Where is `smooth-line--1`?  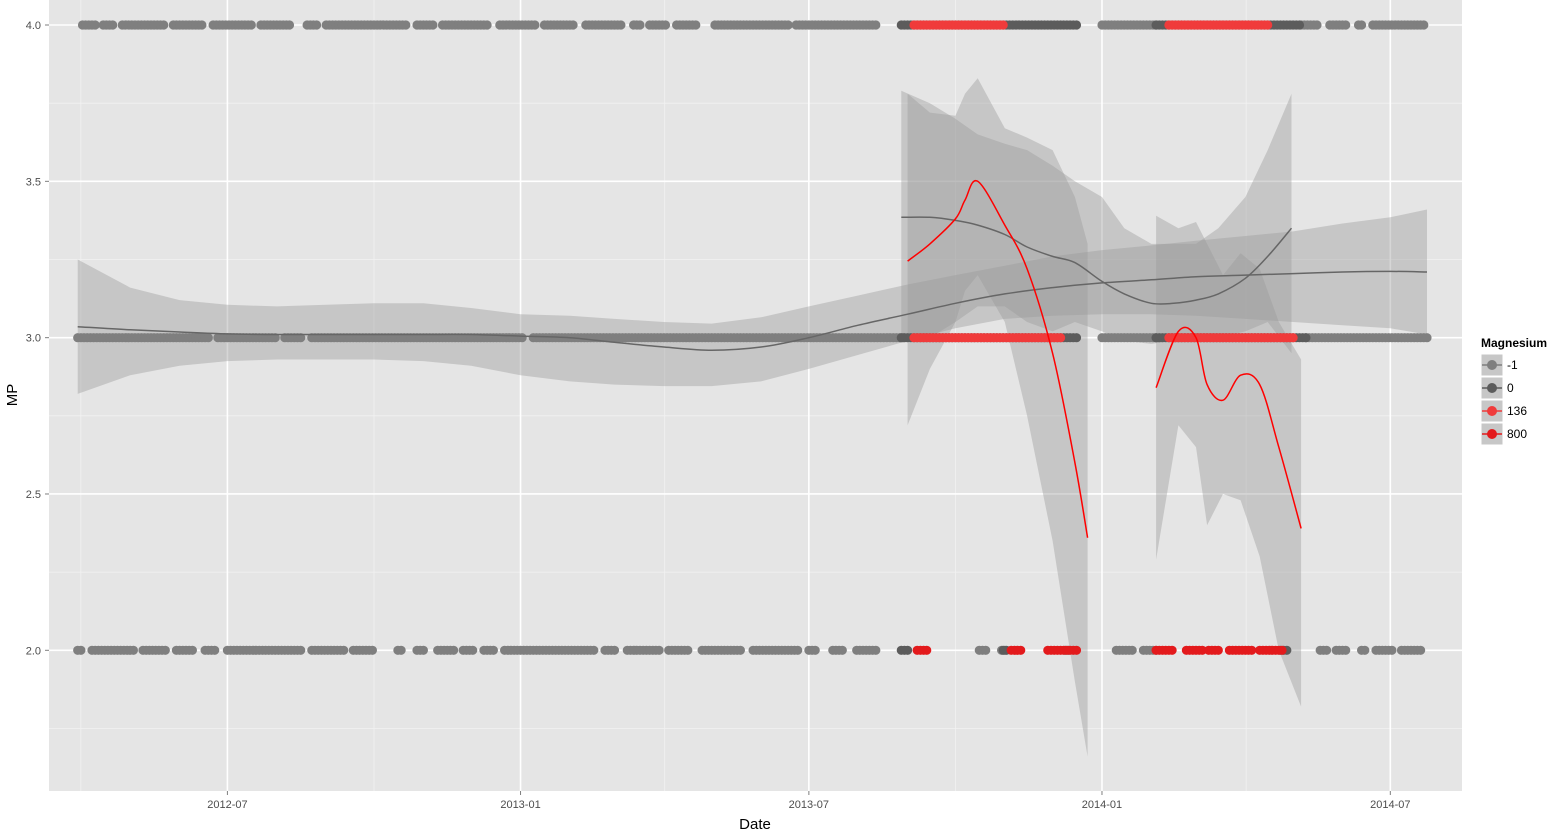
smooth-line--1 is located at coordinates (752, 310).